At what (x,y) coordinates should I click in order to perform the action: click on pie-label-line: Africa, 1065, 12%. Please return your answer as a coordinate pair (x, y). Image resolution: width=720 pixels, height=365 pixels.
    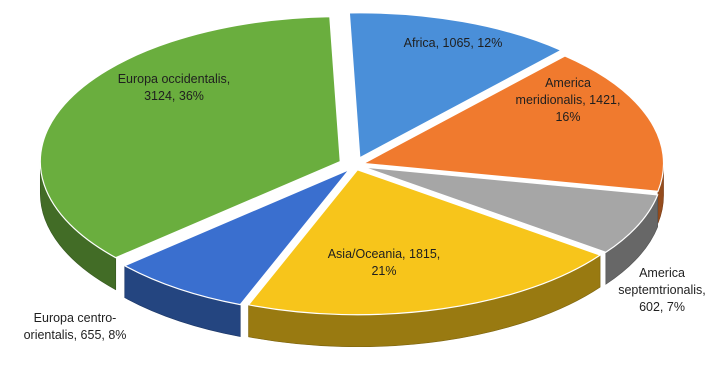
    Looking at the image, I should click on (453, 43).